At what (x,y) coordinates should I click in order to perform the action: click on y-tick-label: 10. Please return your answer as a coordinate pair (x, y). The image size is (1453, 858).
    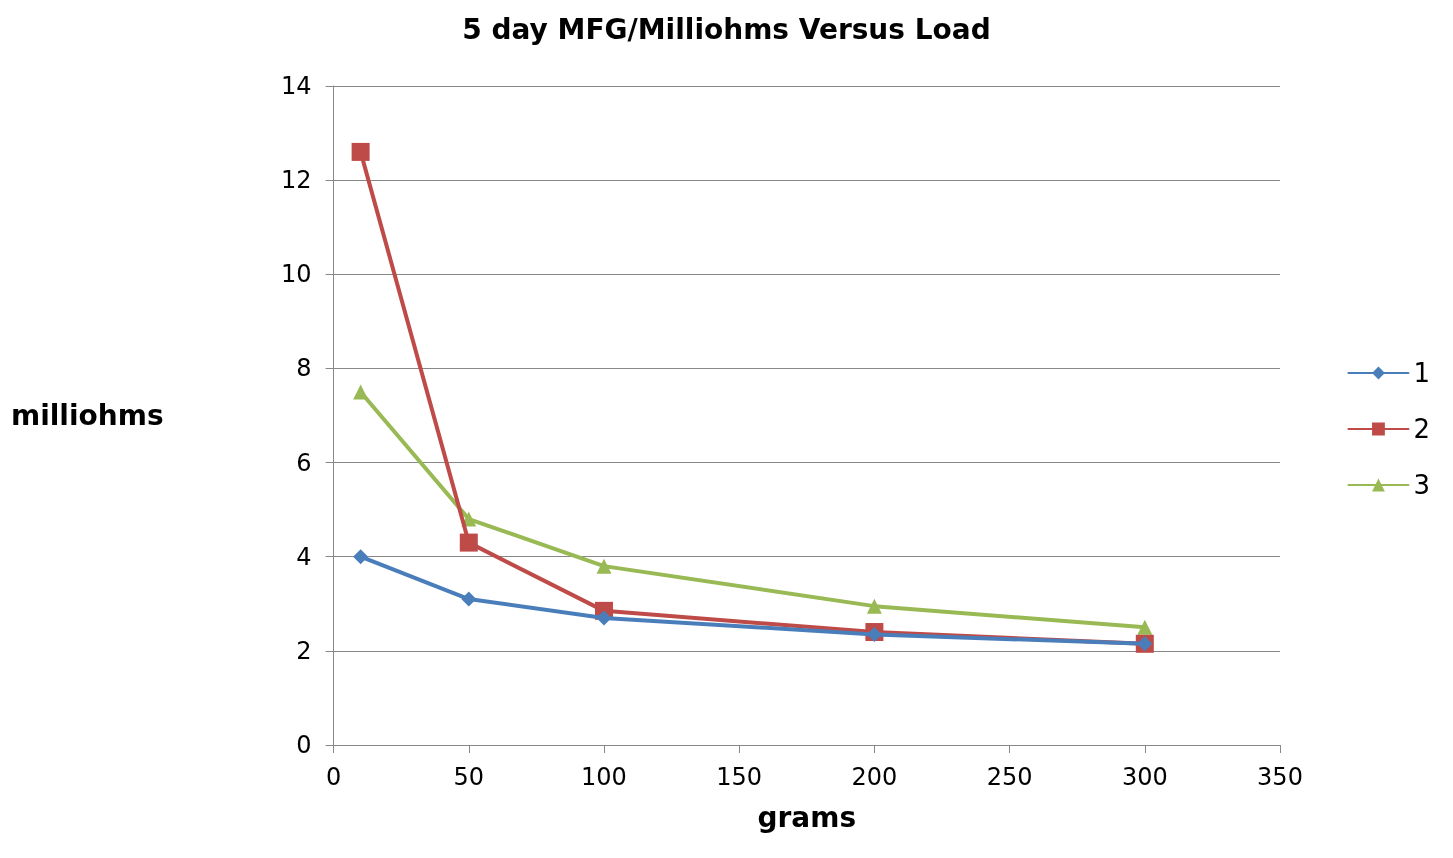
    Looking at the image, I should click on (296, 274).